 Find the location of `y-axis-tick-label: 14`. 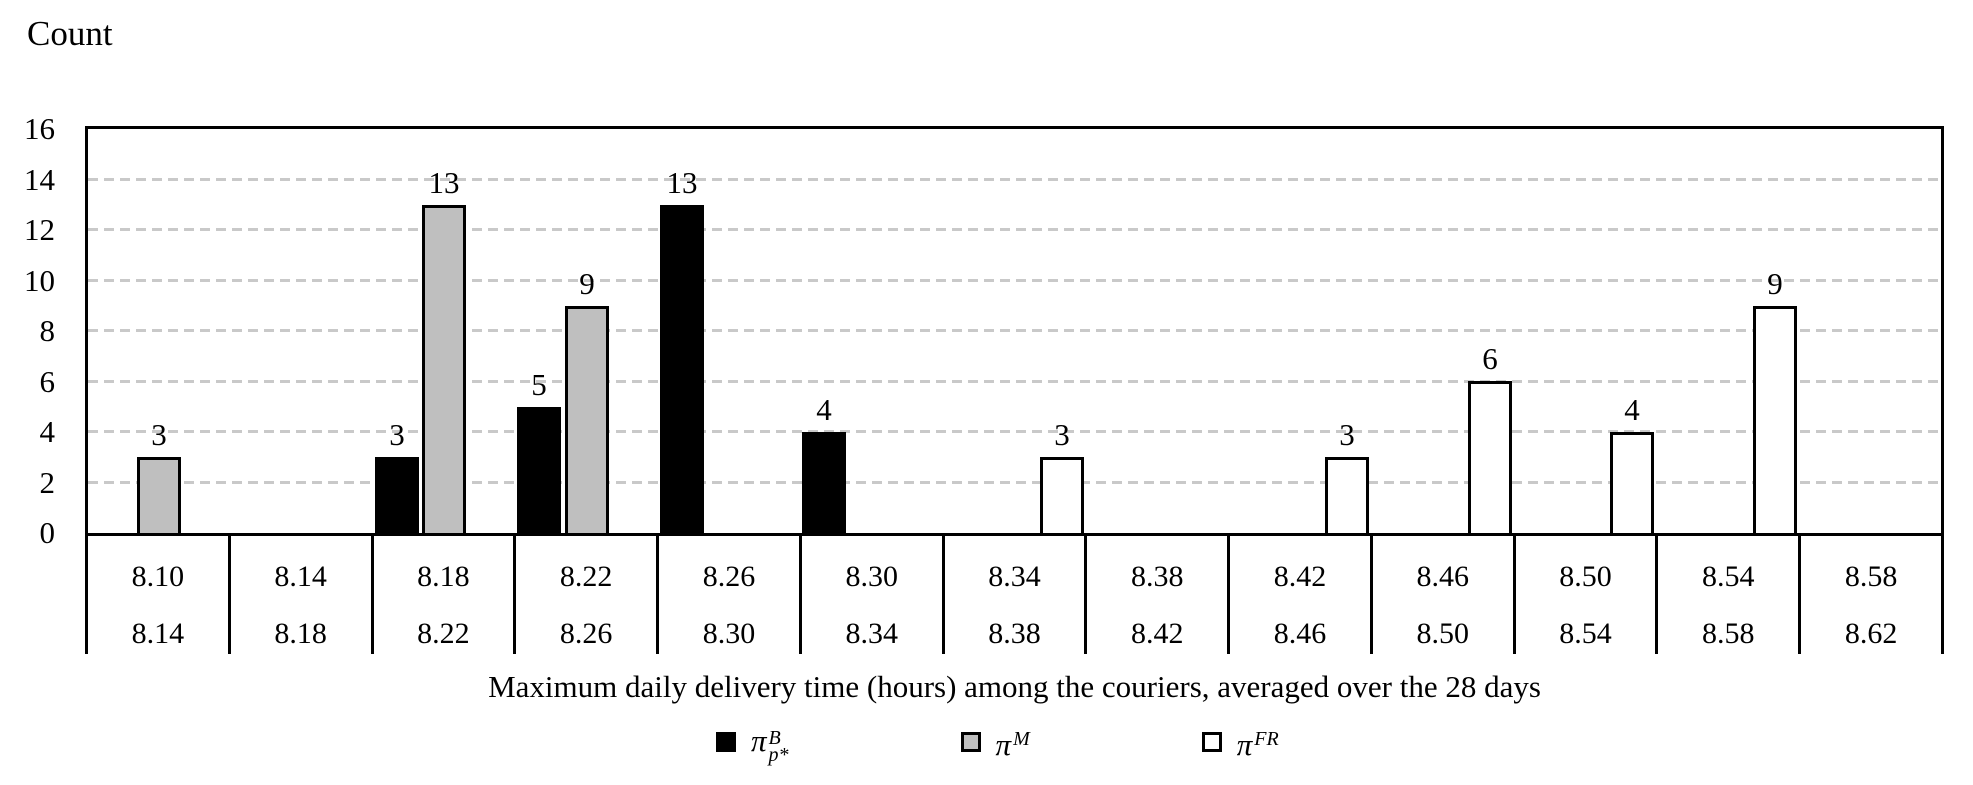

y-axis-tick-label: 14 is located at coordinates (39, 179).